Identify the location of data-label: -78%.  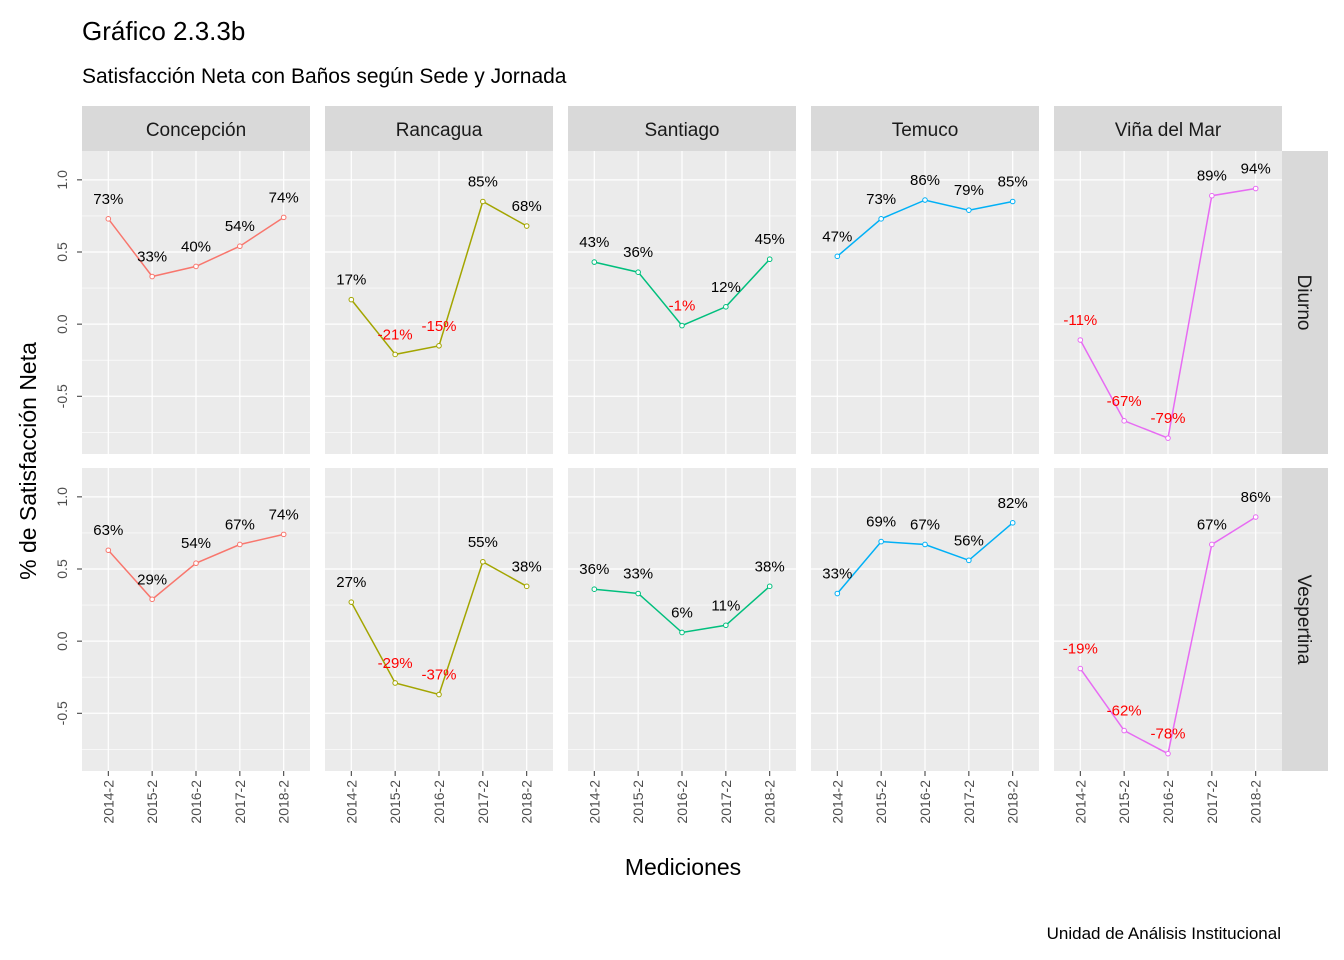
(1167, 734).